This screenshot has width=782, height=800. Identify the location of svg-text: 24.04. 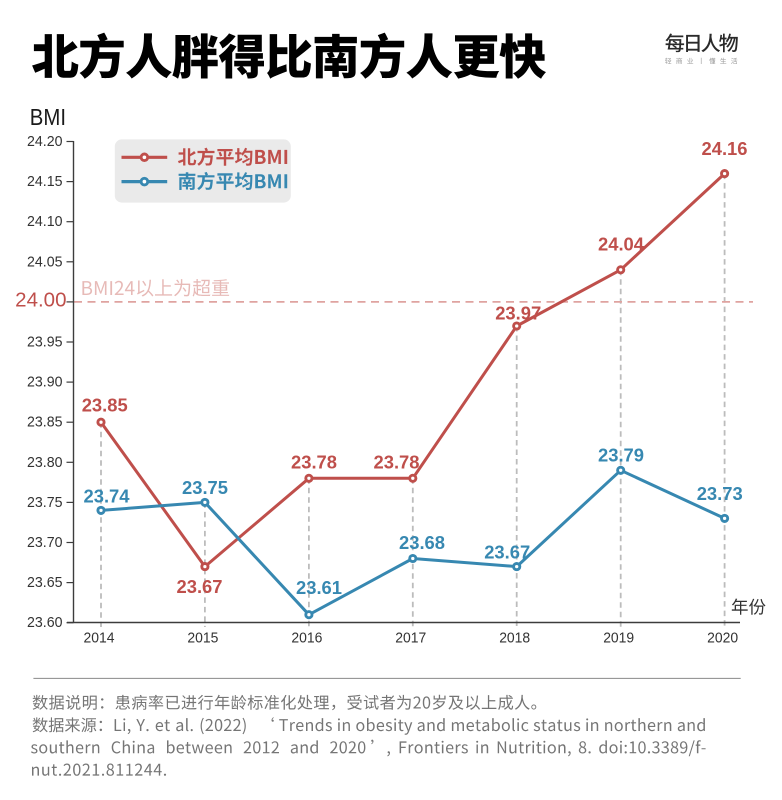
(621, 244).